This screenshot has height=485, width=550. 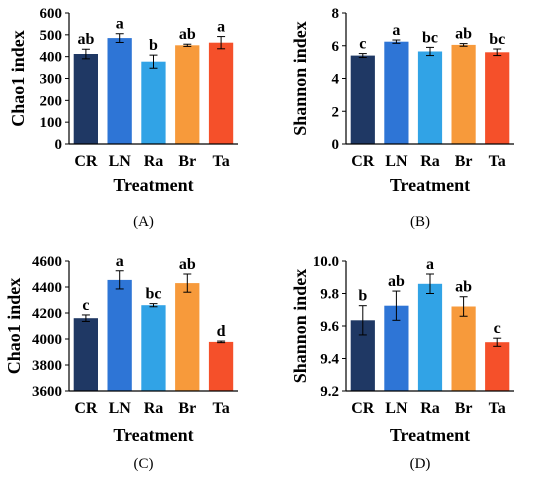 I want to click on y-tick-label: 9.8, so click(x=329, y=295).